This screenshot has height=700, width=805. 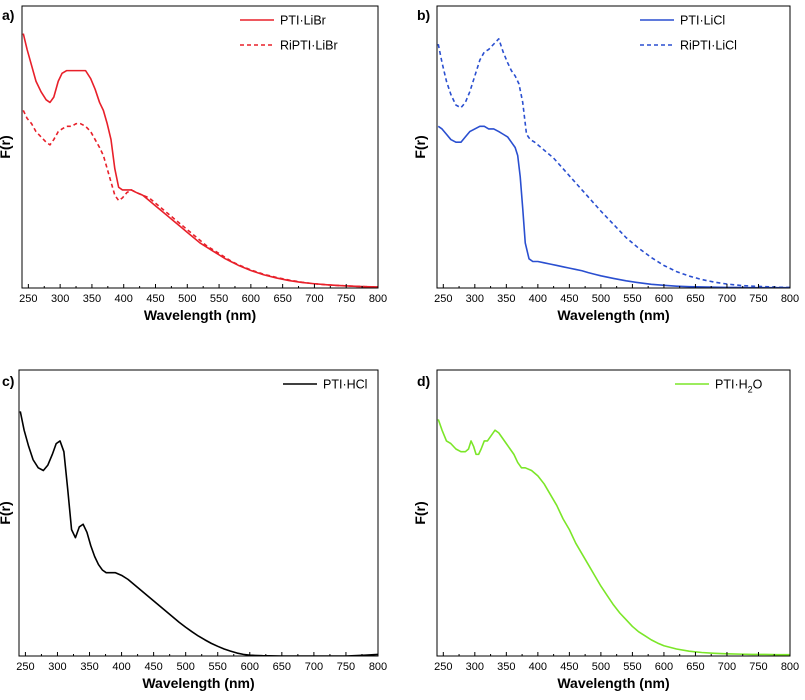 What do you see at coordinates (8, 15) in the screenshot?
I see `panel-label: a)` at bounding box center [8, 15].